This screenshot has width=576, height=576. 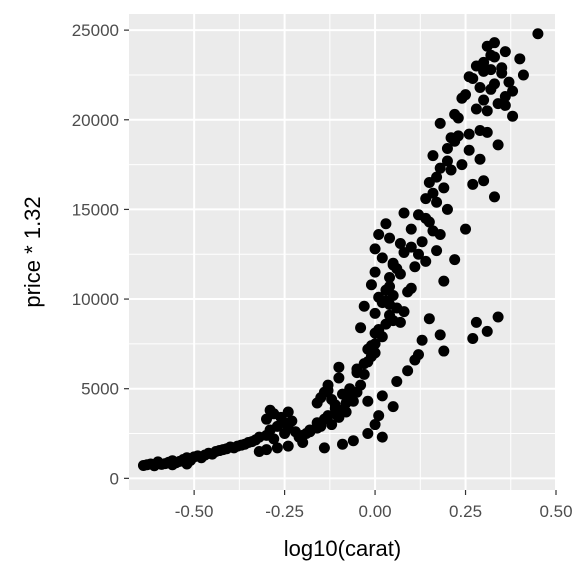 I want to click on y-tick-label: 25000, so click(x=95, y=30).